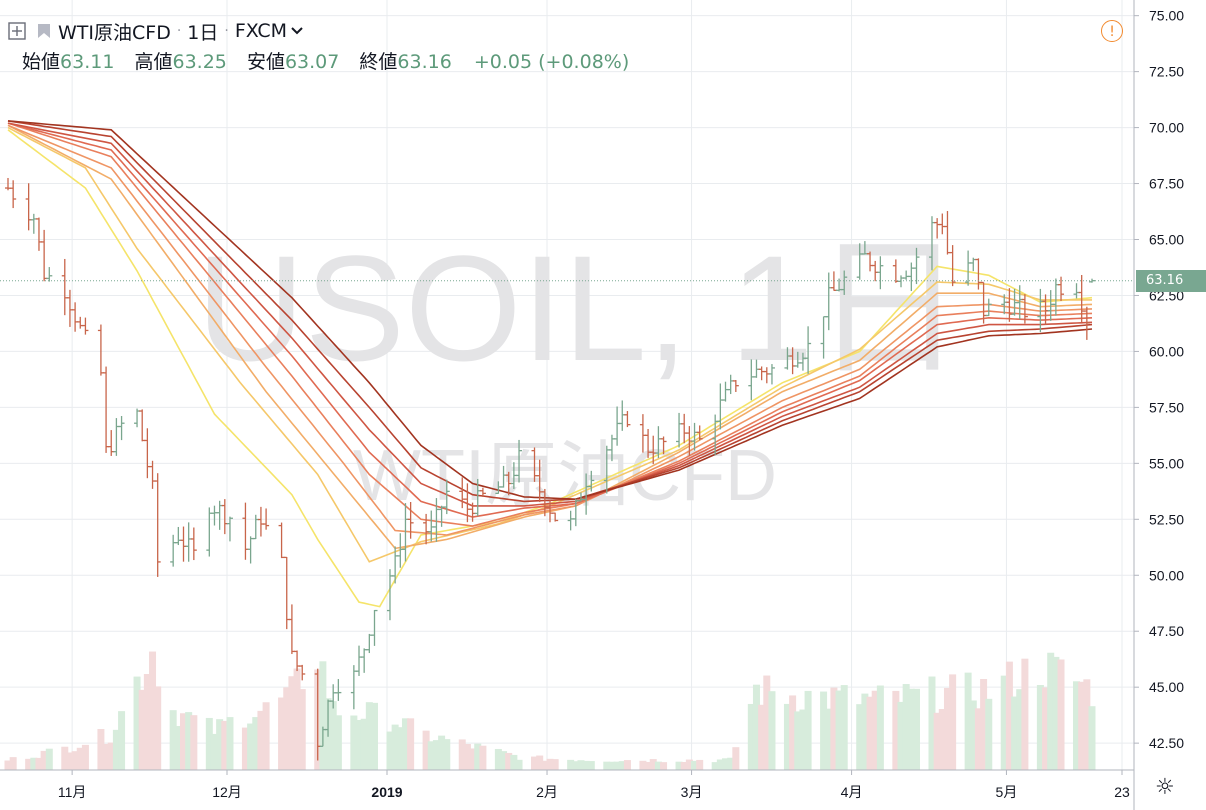 This screenshot has height=810, width=1206. Describe the element at coordinates (44, 31) in the screenshot. I see `flag-icon` at that location.